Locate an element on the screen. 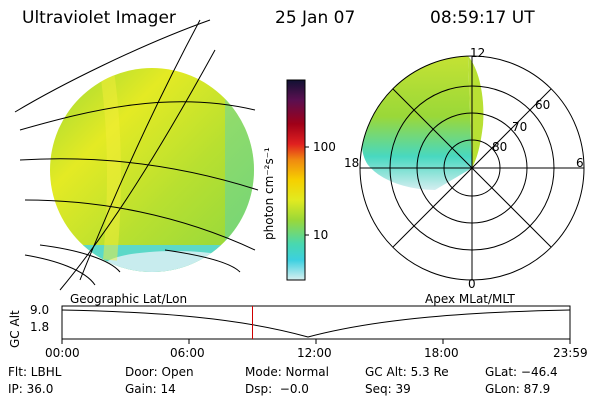 The height and width of the screenshot is (400, 600). info-filter: Flt: LBHL is located at coordinates (35, 372).